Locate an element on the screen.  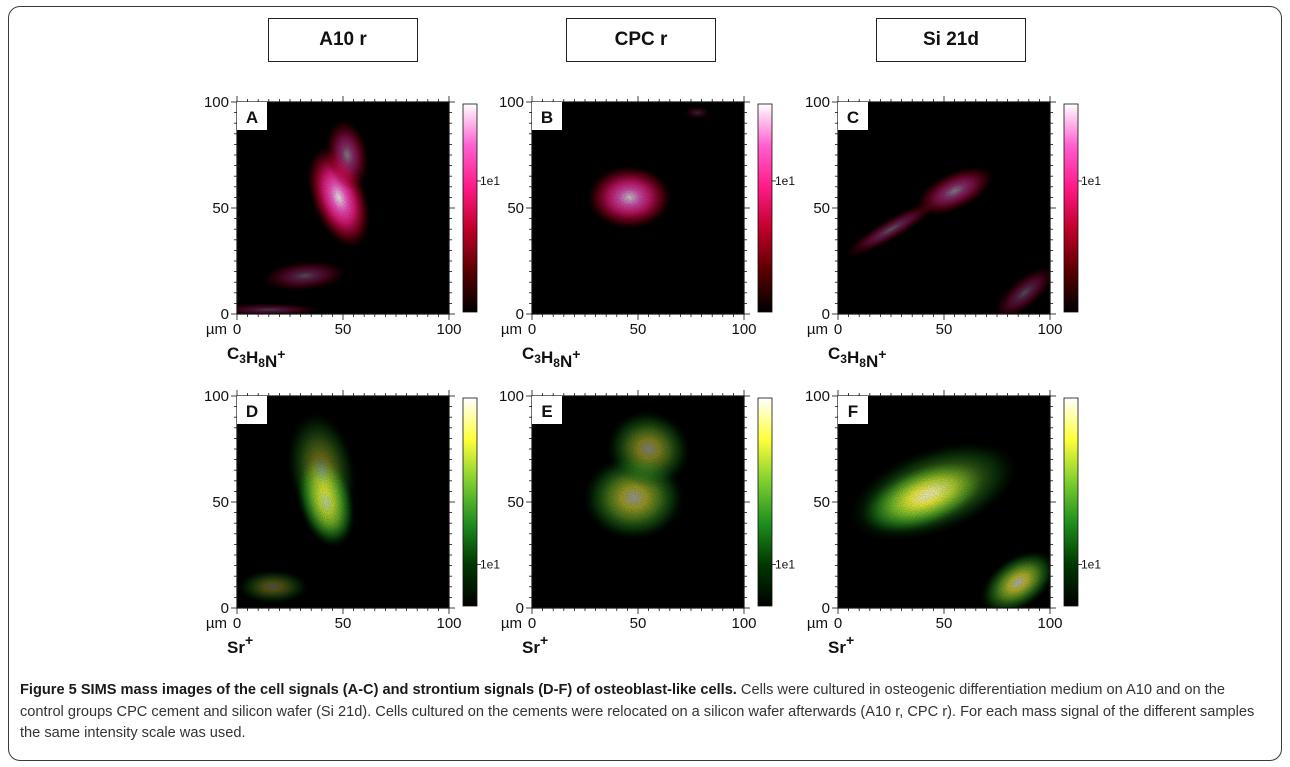
sims-panel-b: 00 50 50 100 100 µm B C3H8N+ 1e1 is located at coordinates (647, 232).